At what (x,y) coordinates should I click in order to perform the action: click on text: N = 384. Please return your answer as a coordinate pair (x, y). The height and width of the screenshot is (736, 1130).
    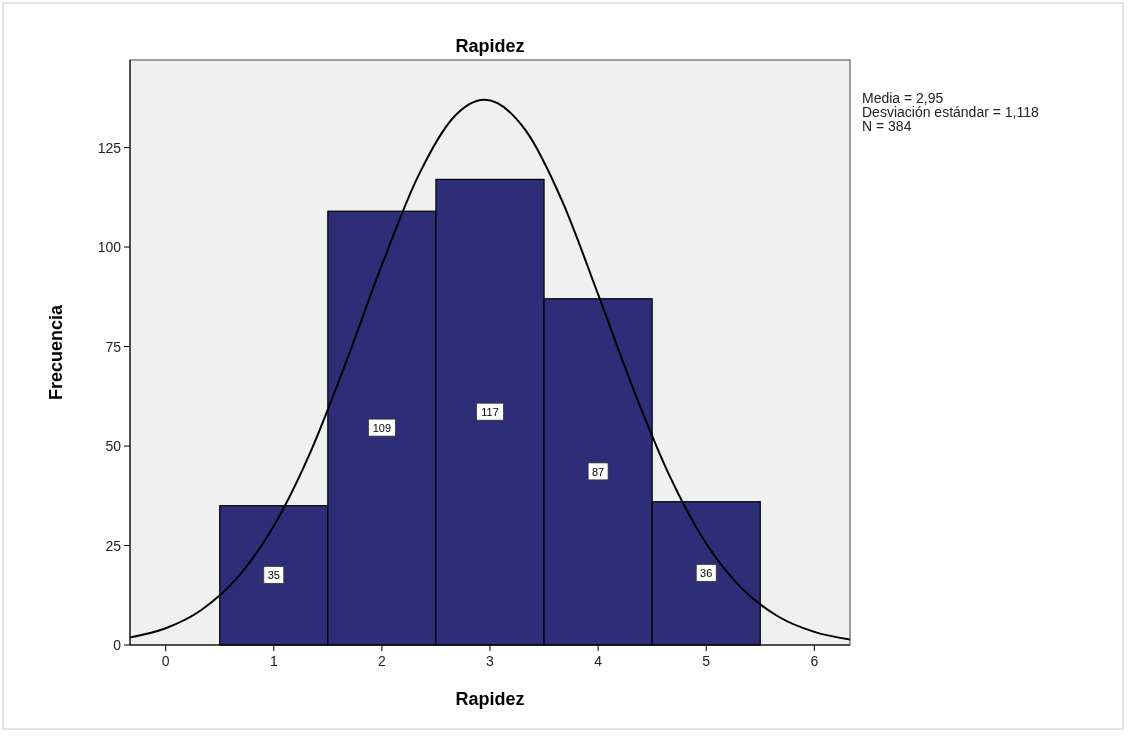
    Looking at the image, I should click on (887, 126).